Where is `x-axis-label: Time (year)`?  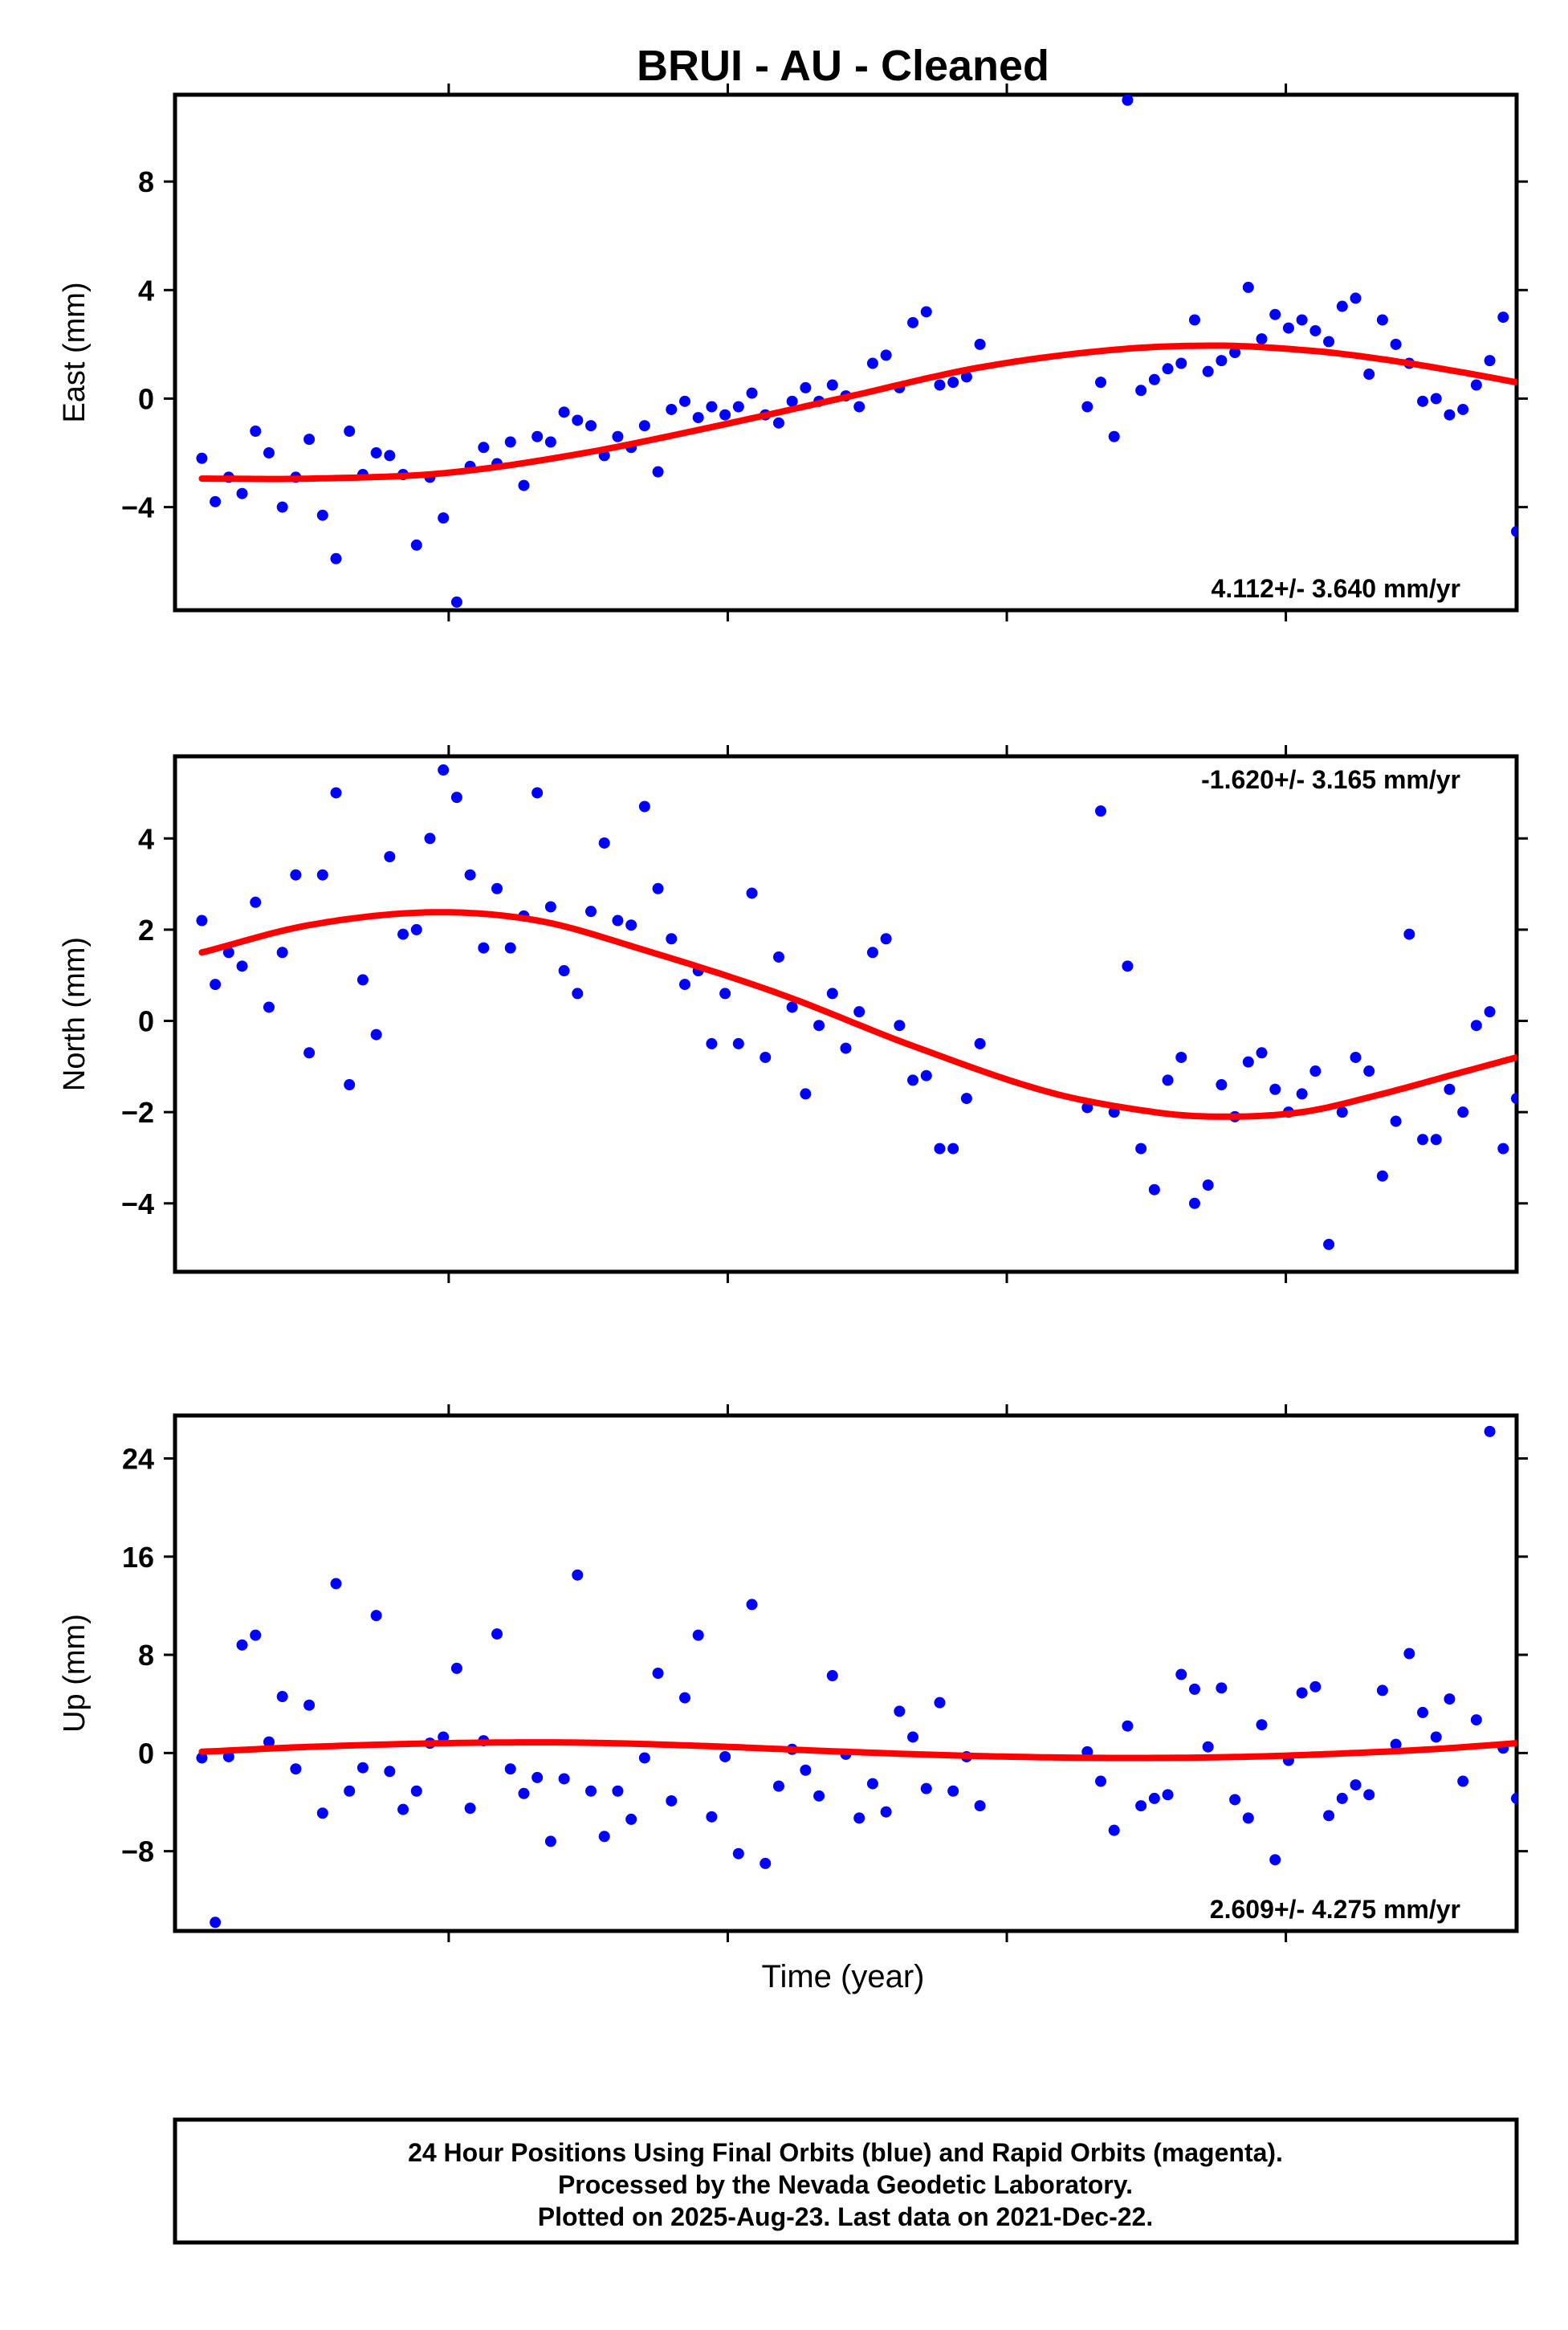 x-axis-label: Time (year) is located at coordinates (843, 1976).